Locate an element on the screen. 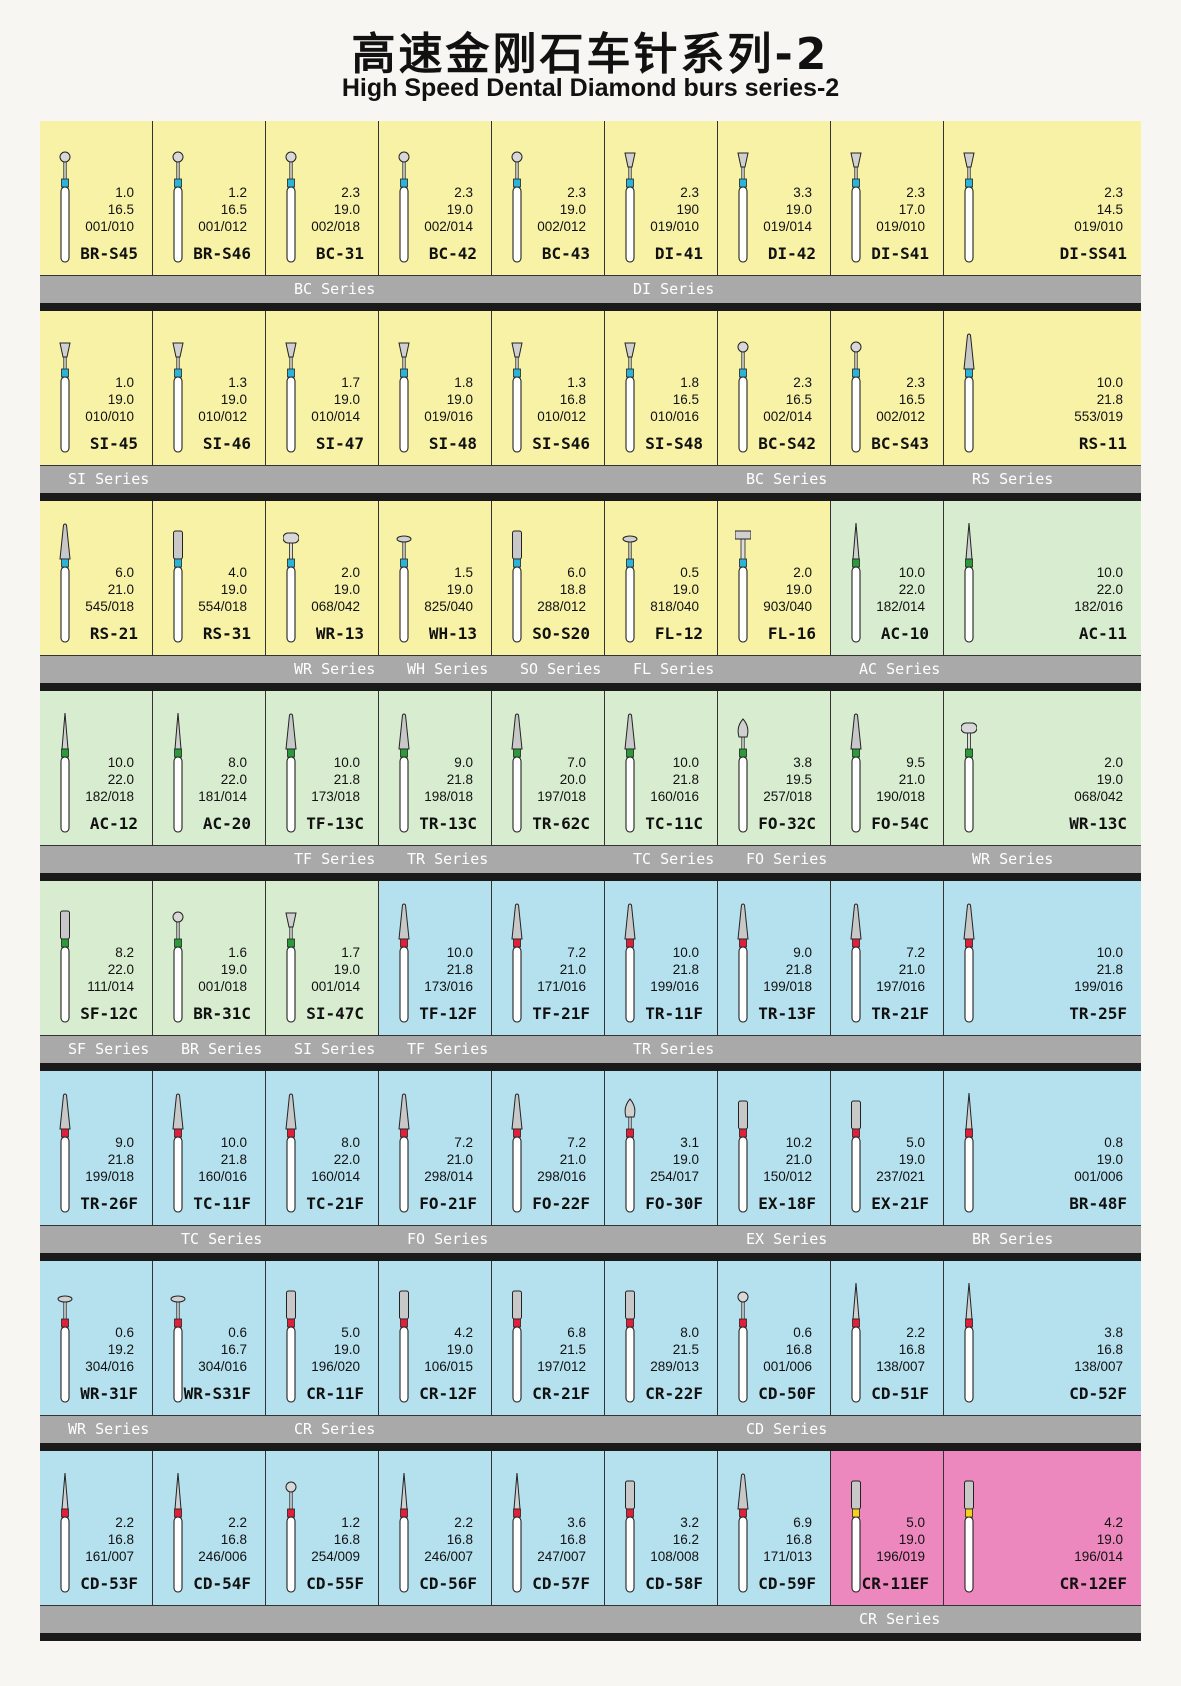  bur-iso-number: 019/010 is located at coordinates (900, 226).